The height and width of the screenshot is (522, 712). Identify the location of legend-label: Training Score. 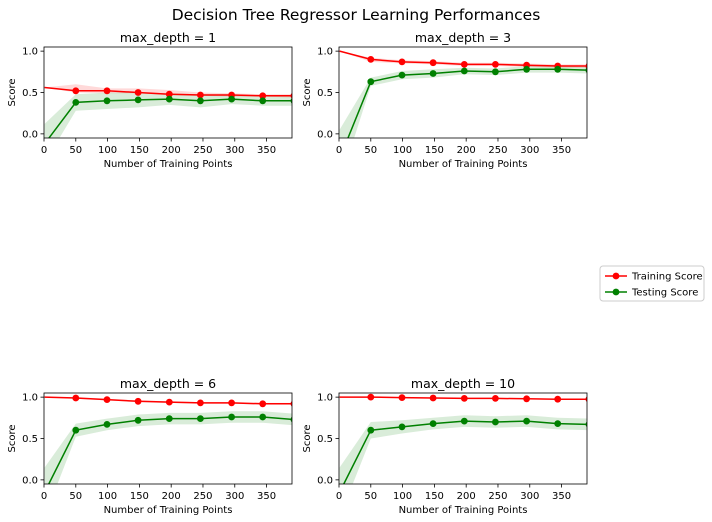
(667, 277).